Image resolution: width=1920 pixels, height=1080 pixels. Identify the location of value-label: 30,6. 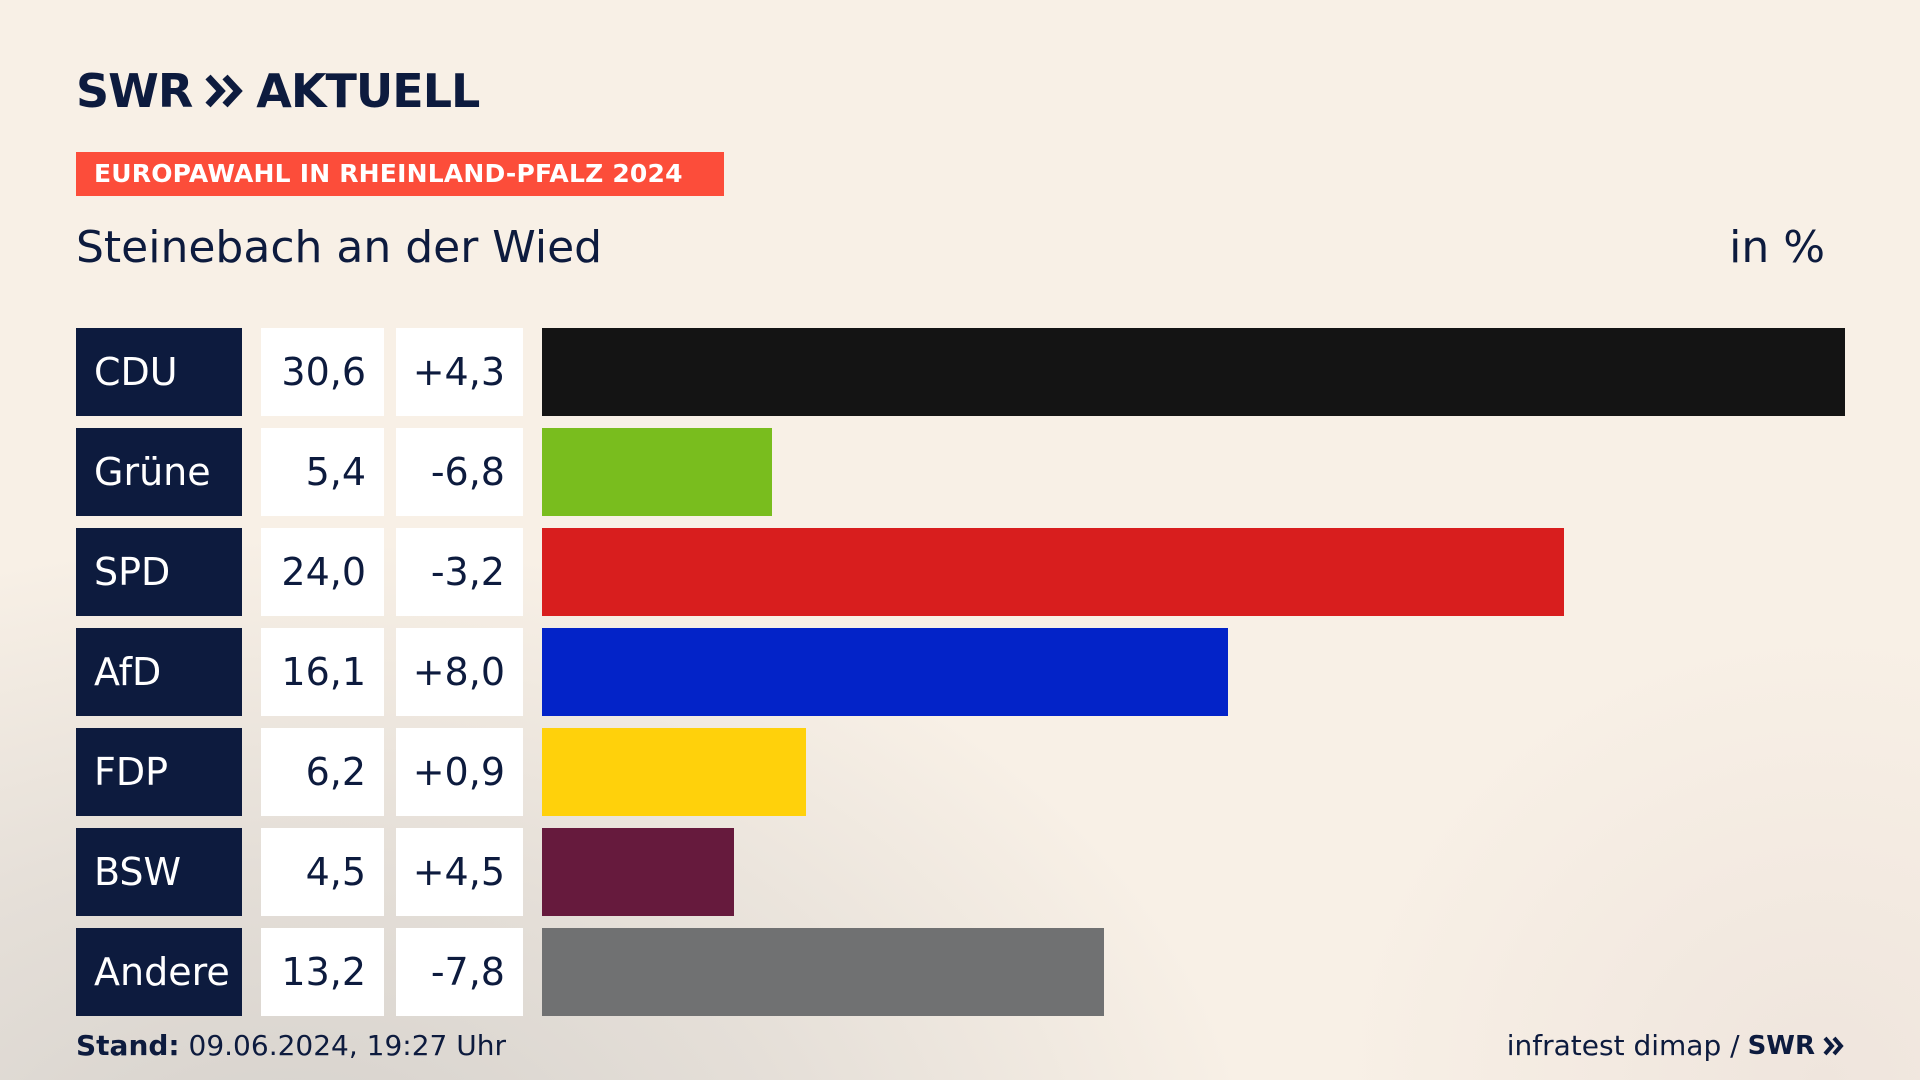
(322, 372).